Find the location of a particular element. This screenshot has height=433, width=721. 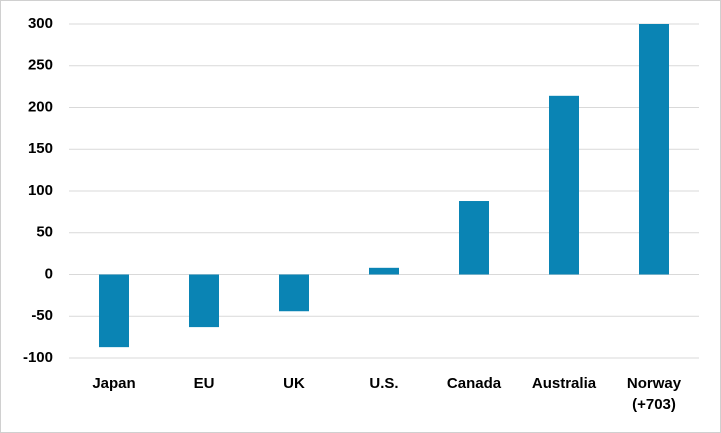

y-tick-label: 300 is located at coordinates (40, 23).